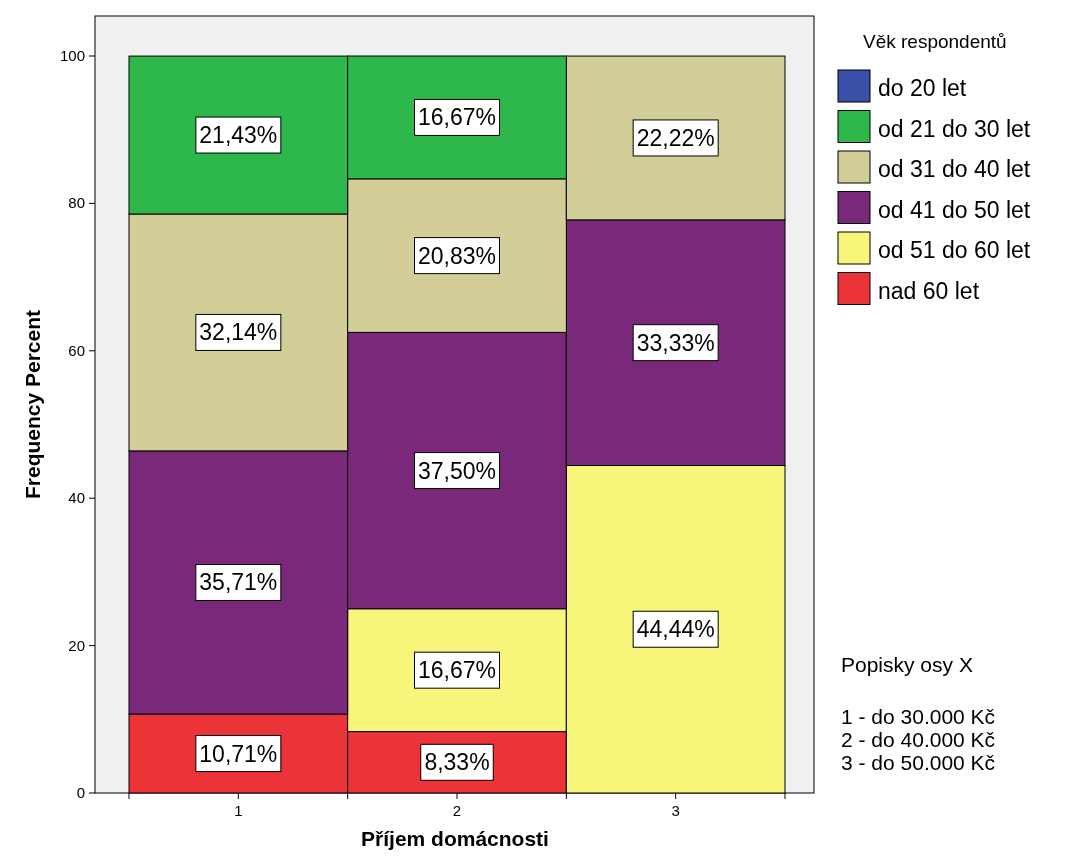 The image size is (1069, 863). I want to click on text: 3 - do 50.000 Kč, so click(918, 762).